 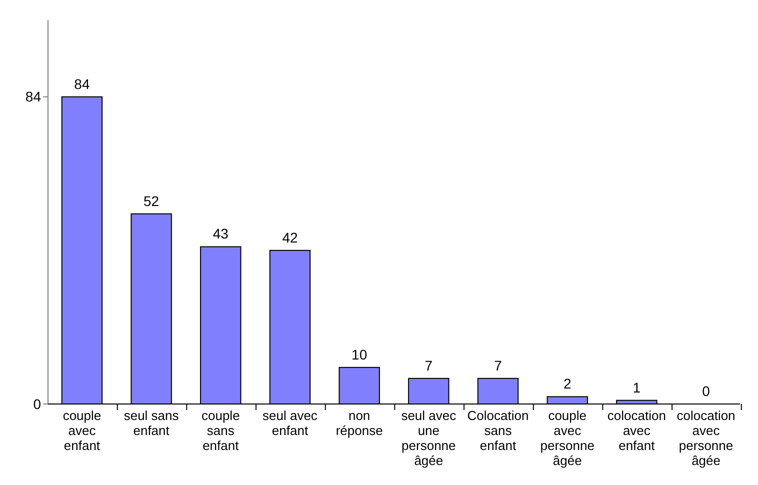 I want to click on x-tick-label: colocation avec enfant, so click(x=636, y=430).